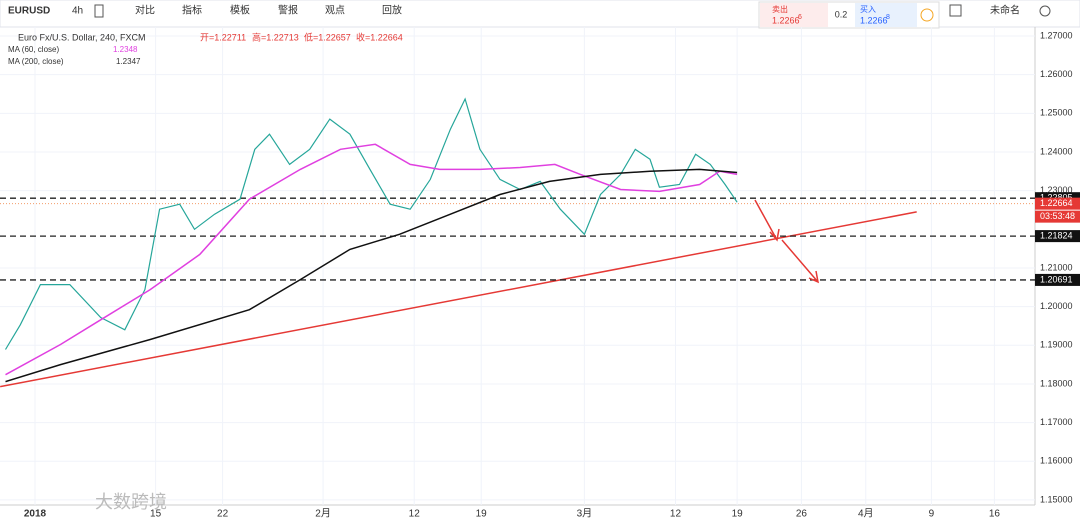  I want to click on y-tick-label: 1.21000, so click(1056, 267).